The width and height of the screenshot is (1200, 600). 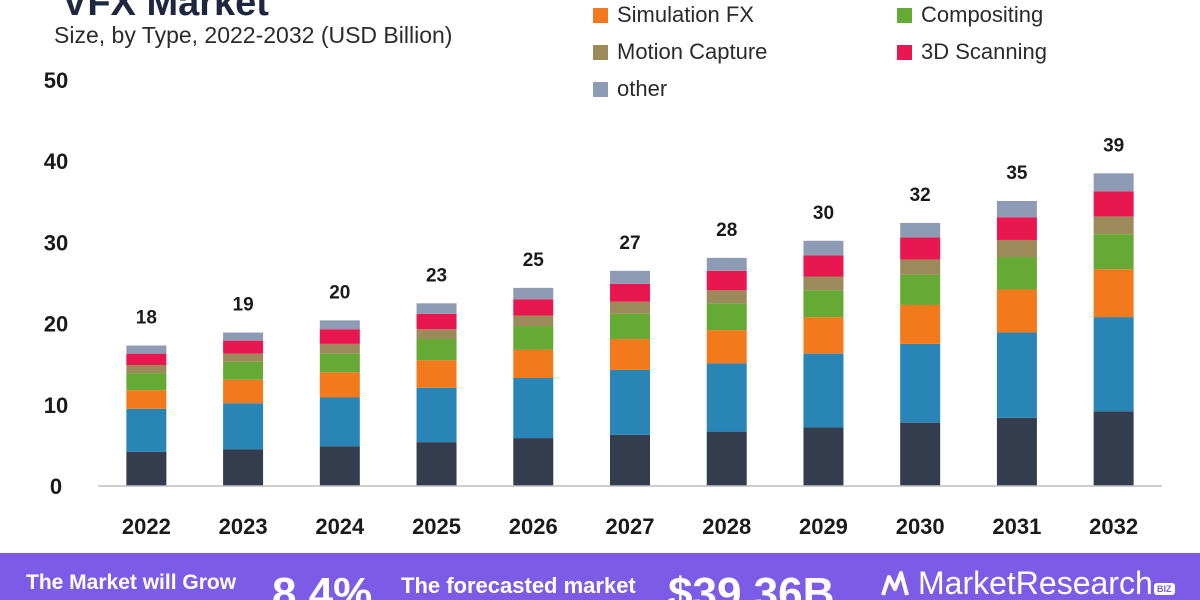 What do you see at coordinates (165, 12) in the screenshot?
I see `chart-title: VFX Market` at bounding box center [165, 12].